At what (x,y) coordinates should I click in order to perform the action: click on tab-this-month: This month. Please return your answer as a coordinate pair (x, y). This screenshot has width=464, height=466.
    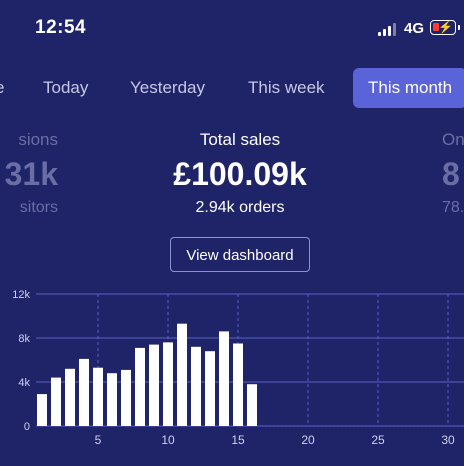
    Looking at the image, I should click on (408, 88).